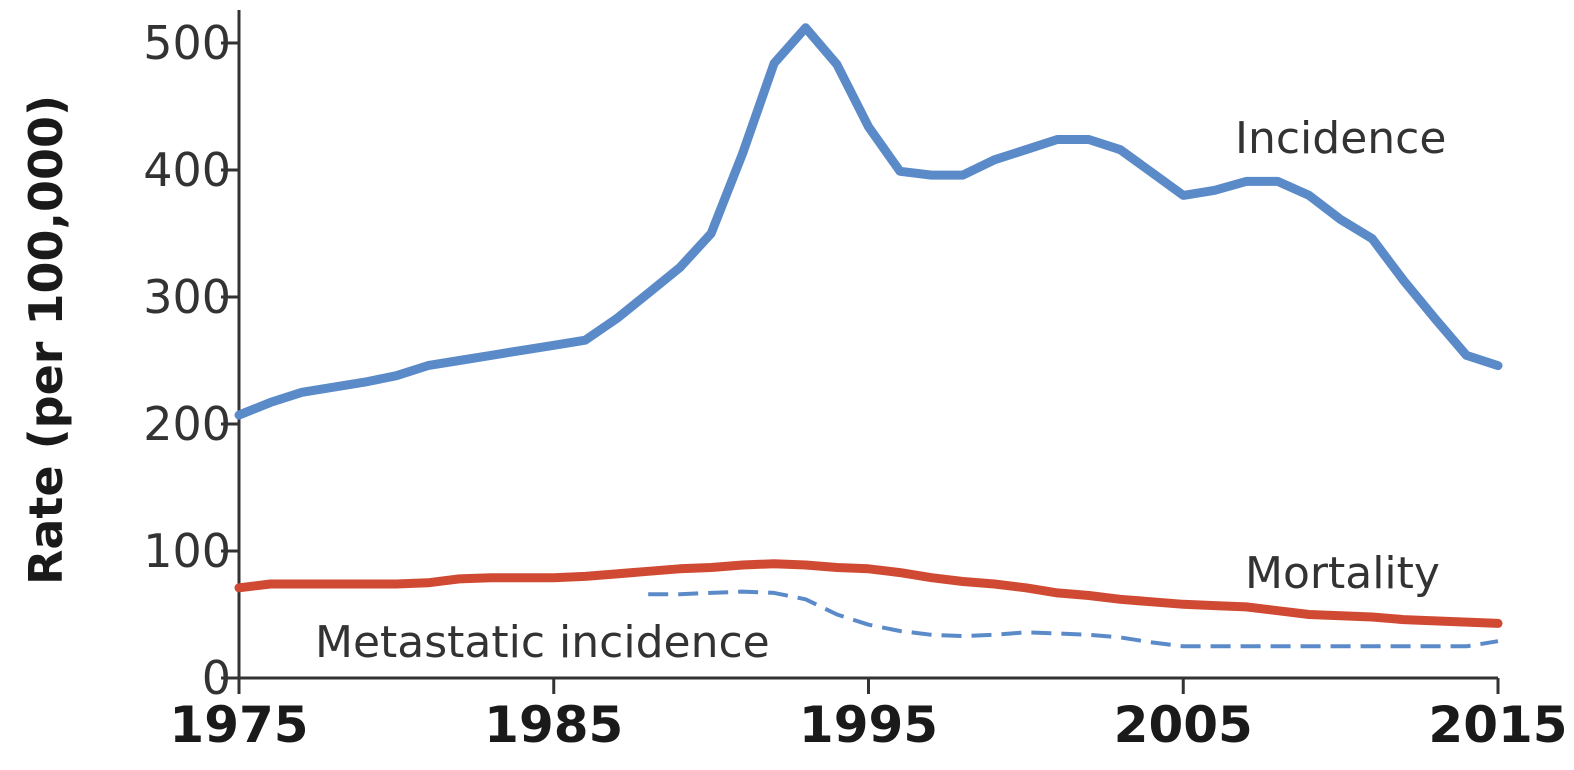 This screenshot has width=1574, height=770. I want to click on x-axis: 1975 1985 1995 2005 2015, so click(868, 715).